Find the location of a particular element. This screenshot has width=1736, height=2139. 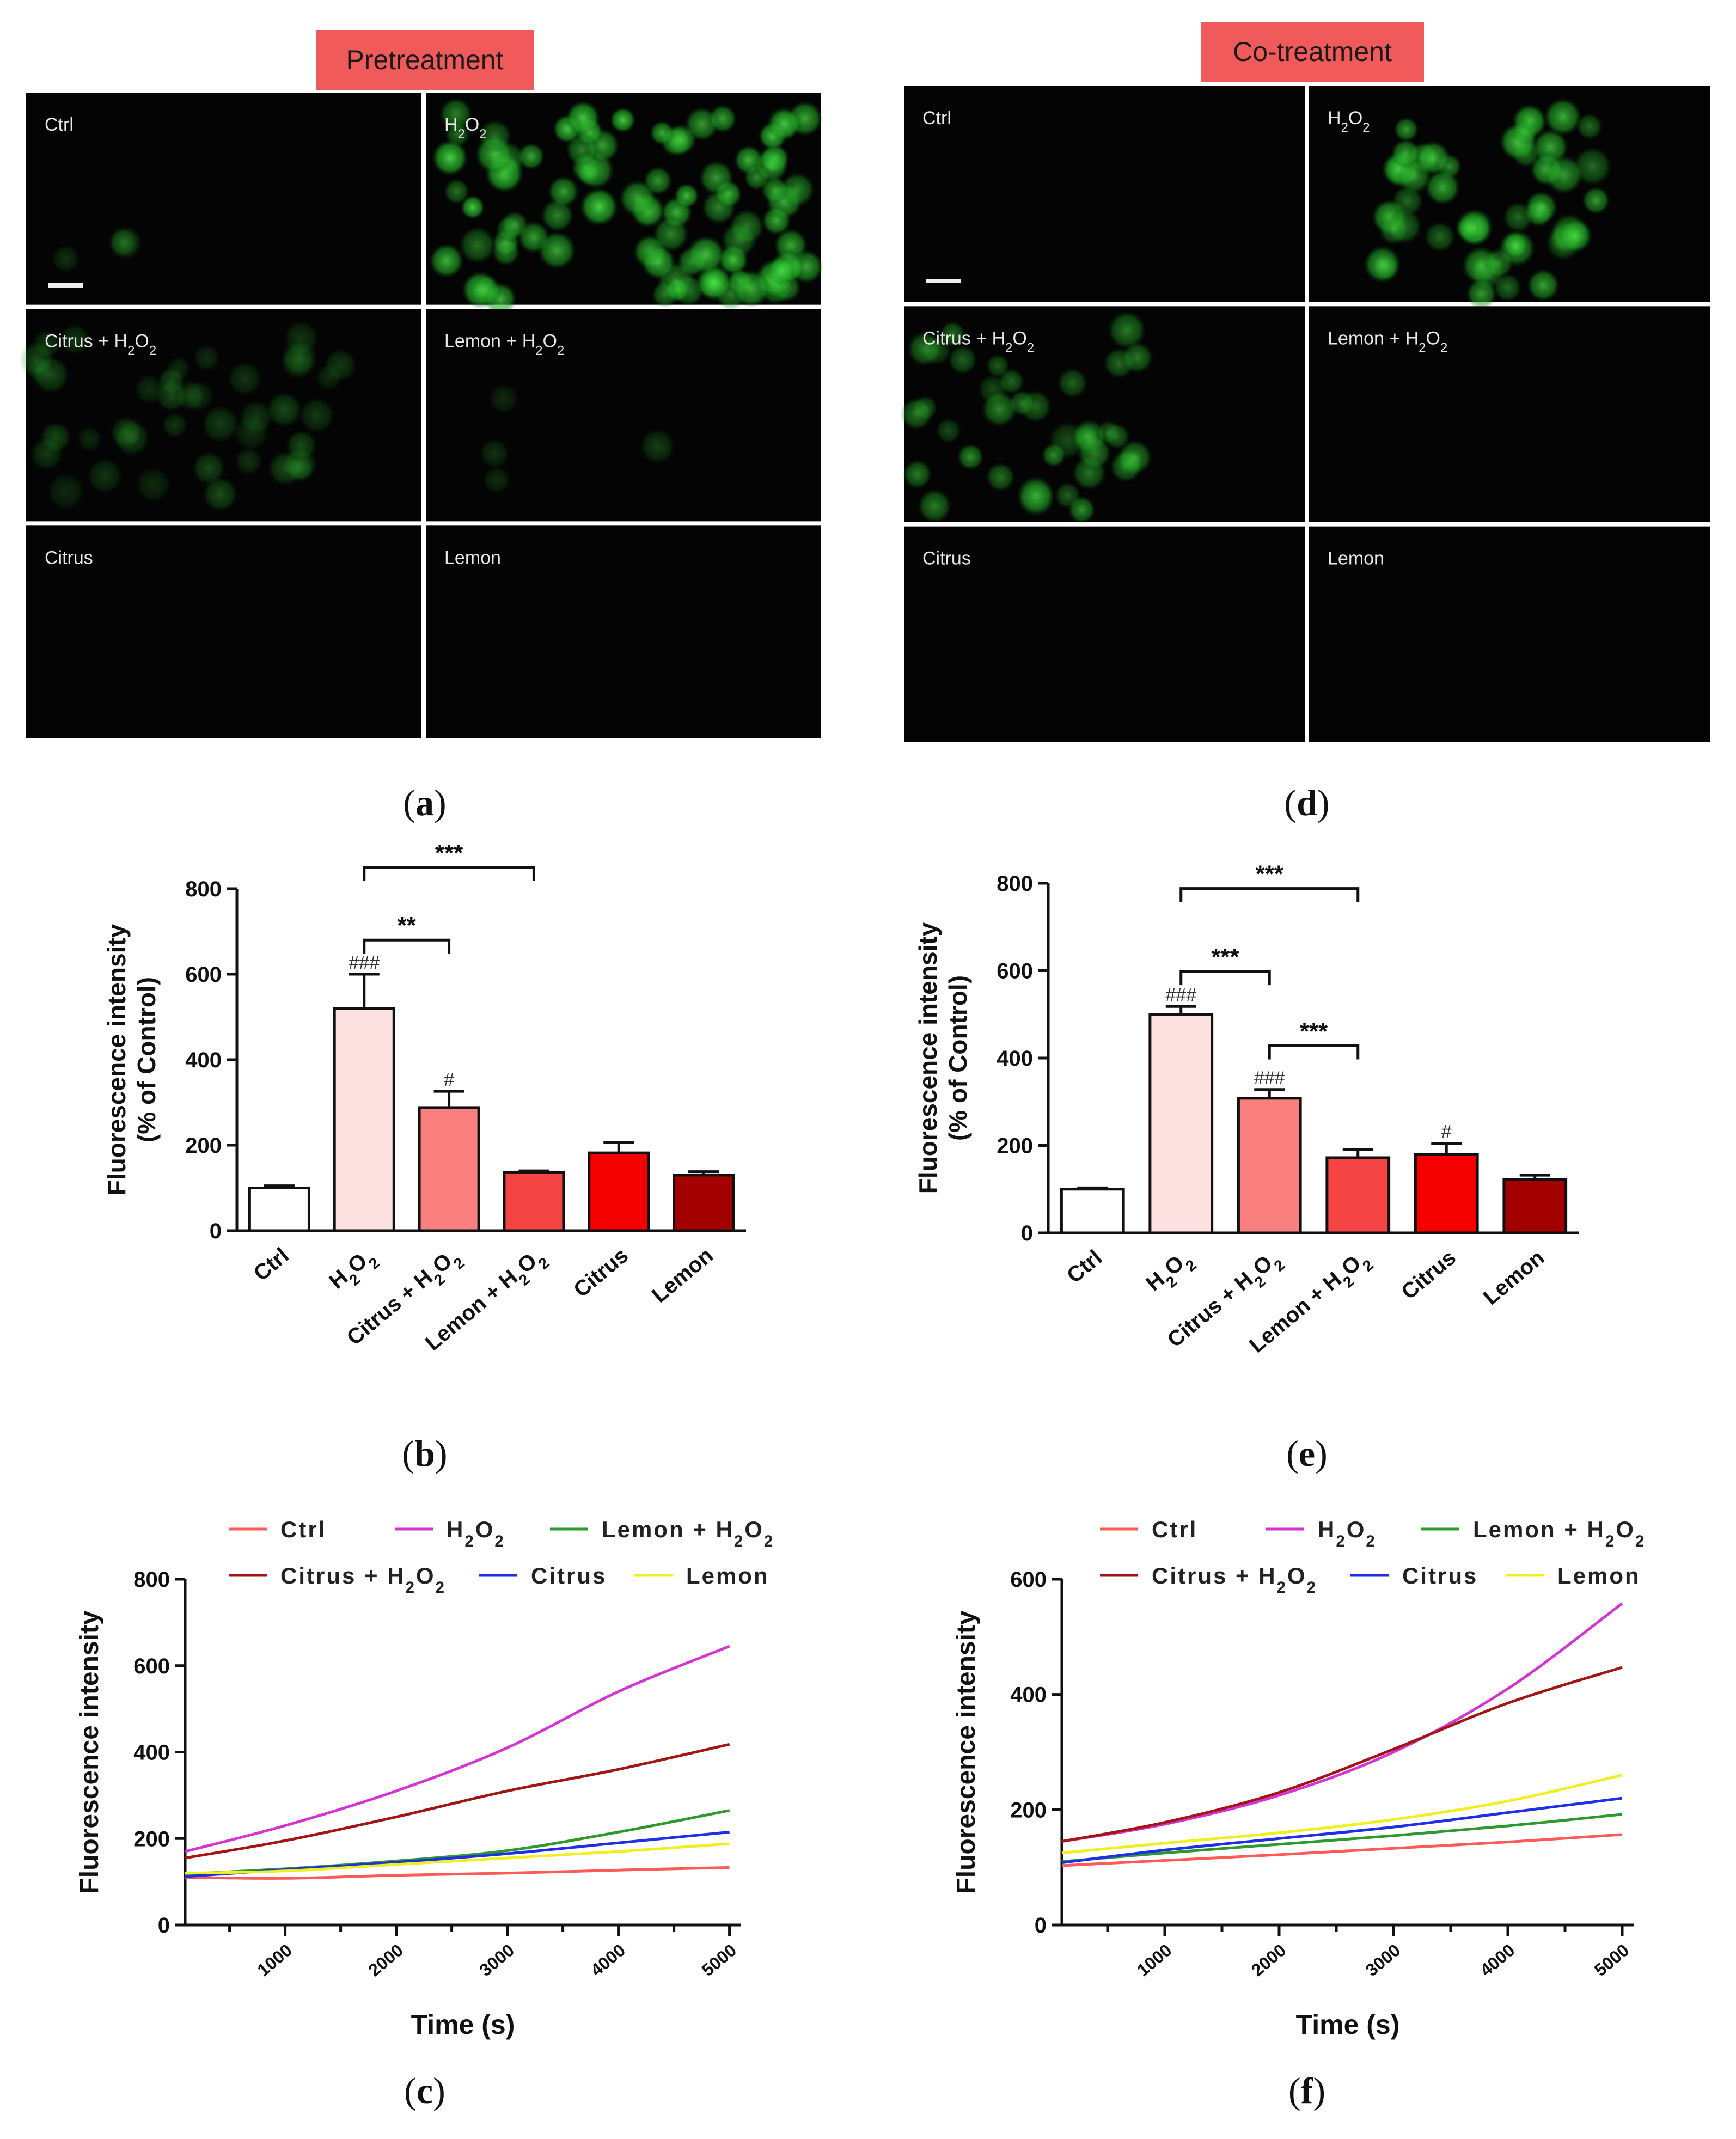

cotreatment-tag: Co-treatment is located at coordinates (1312, 52).